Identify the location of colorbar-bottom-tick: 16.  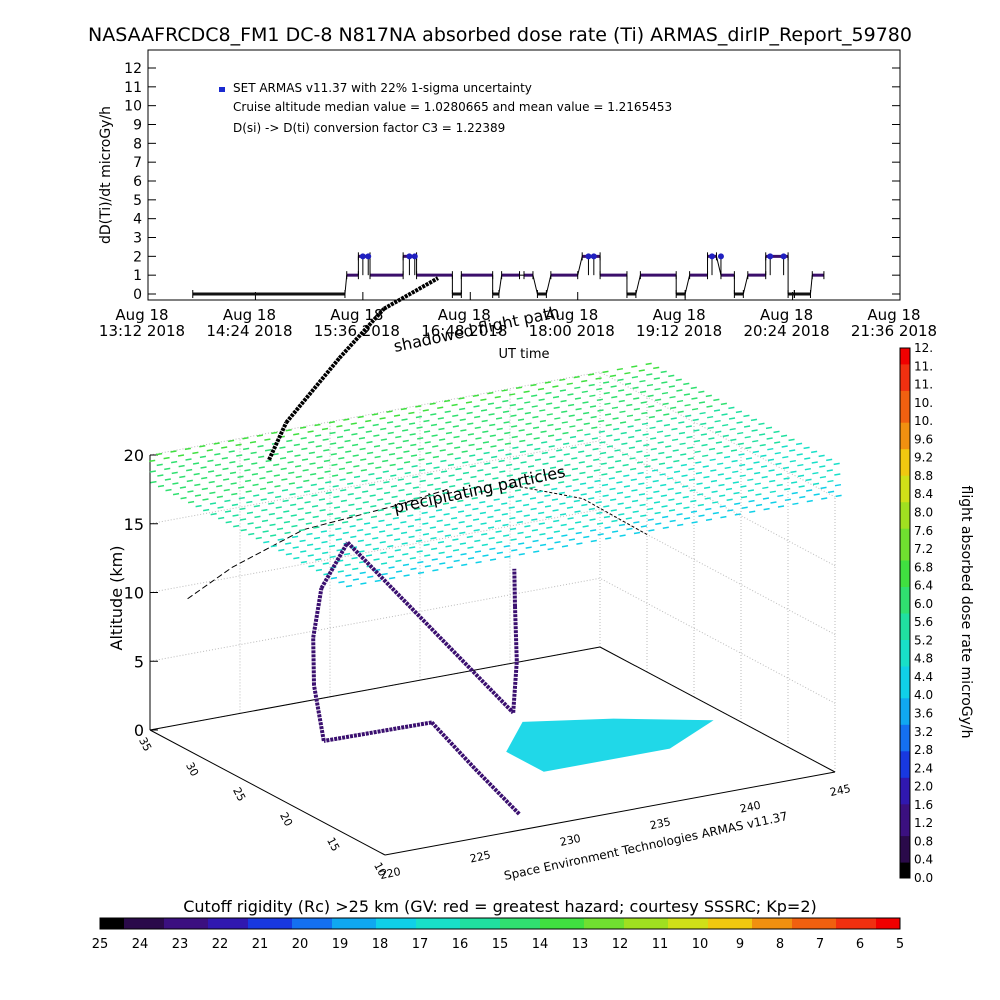
(460, 944).